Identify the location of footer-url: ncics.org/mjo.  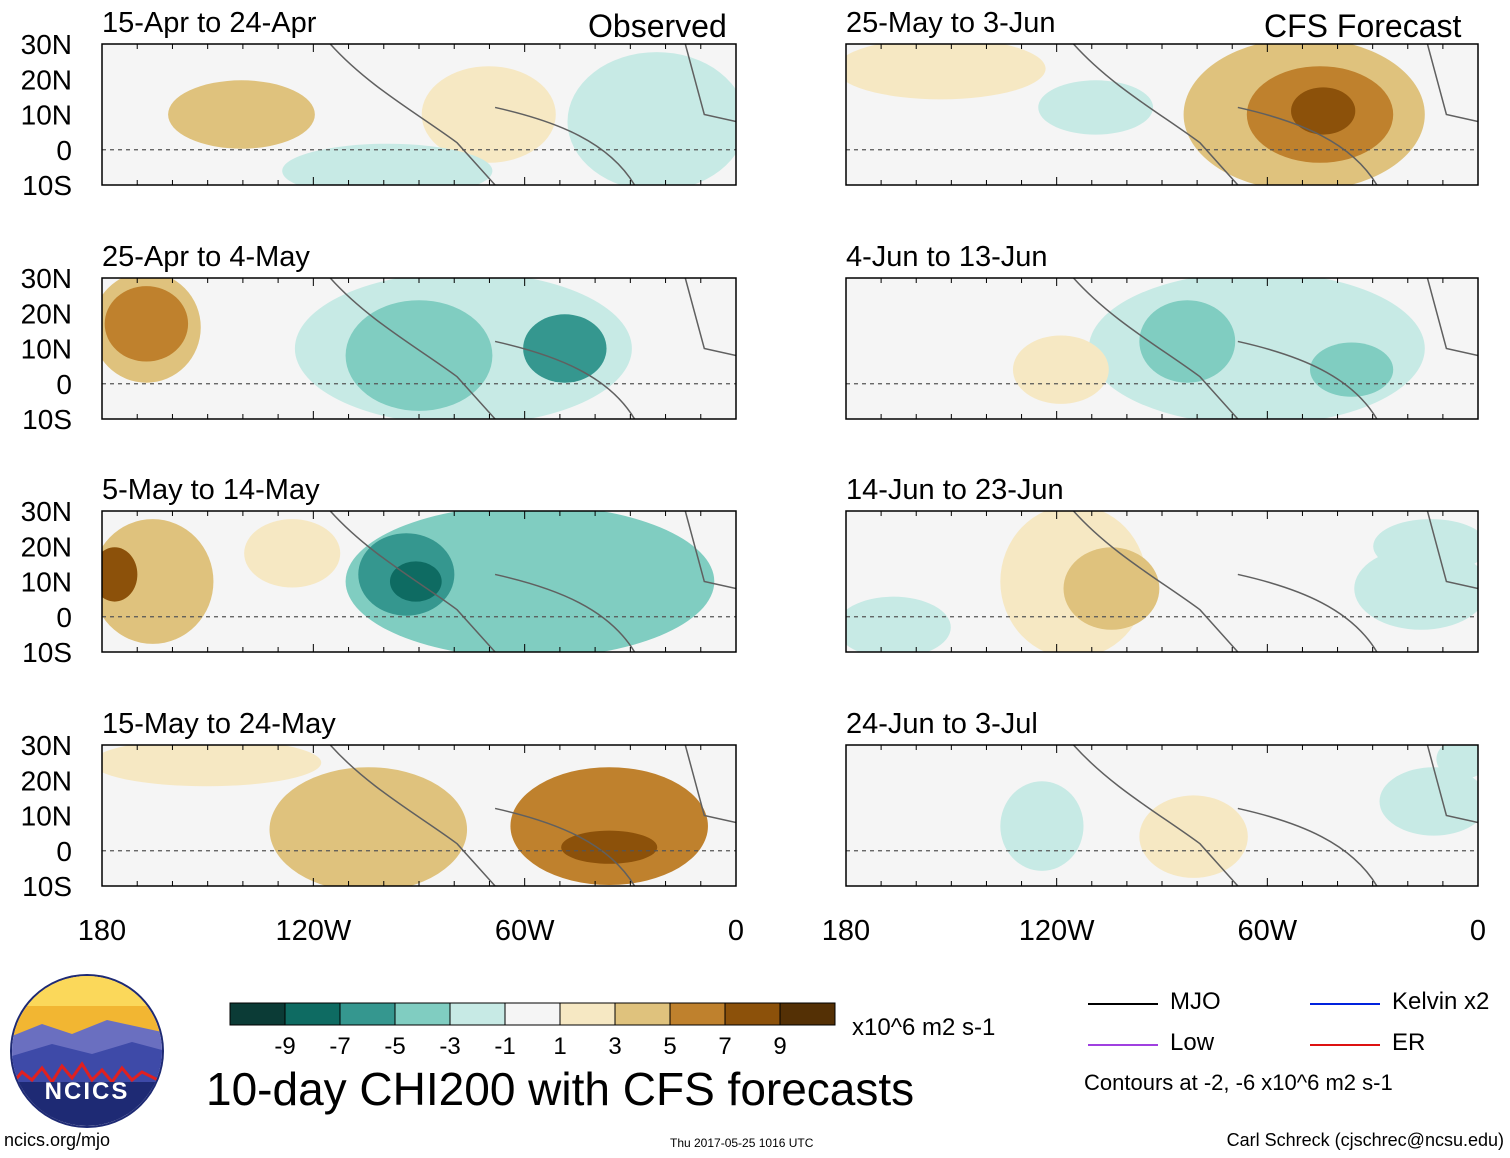
(57, 1140).